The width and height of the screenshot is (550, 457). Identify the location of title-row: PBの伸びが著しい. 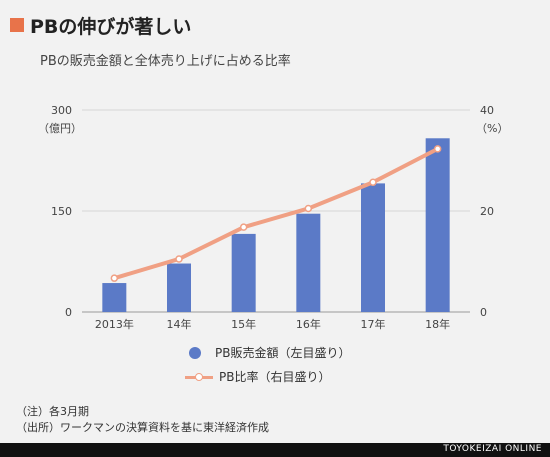
(100, 25).